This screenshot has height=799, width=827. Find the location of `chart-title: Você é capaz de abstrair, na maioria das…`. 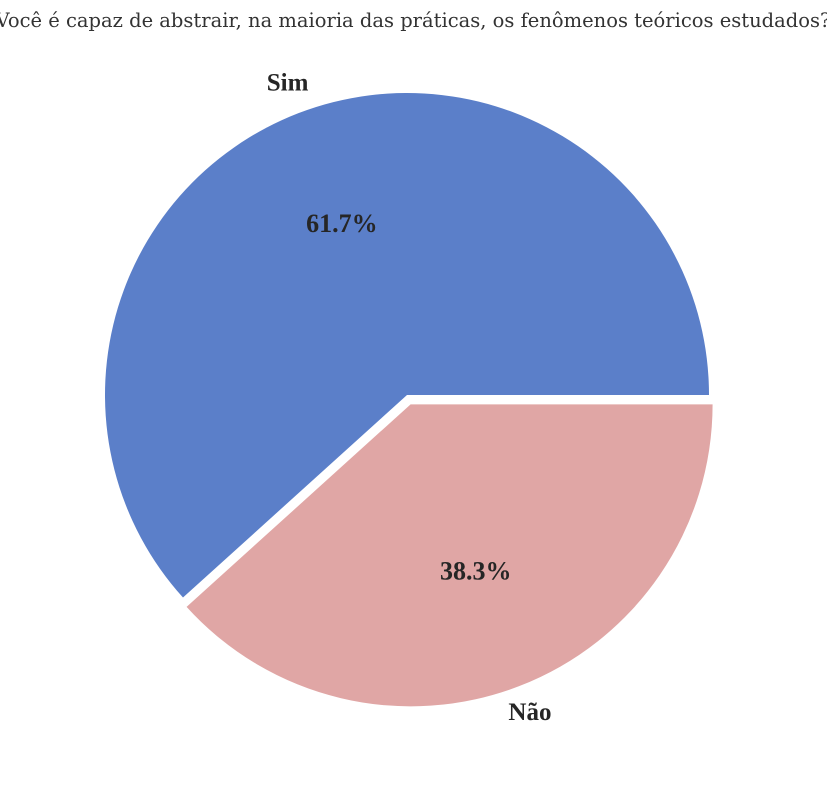

chart-title: Você é capaz de abstrair, na maioria das… is located at coordinates (413, 20).